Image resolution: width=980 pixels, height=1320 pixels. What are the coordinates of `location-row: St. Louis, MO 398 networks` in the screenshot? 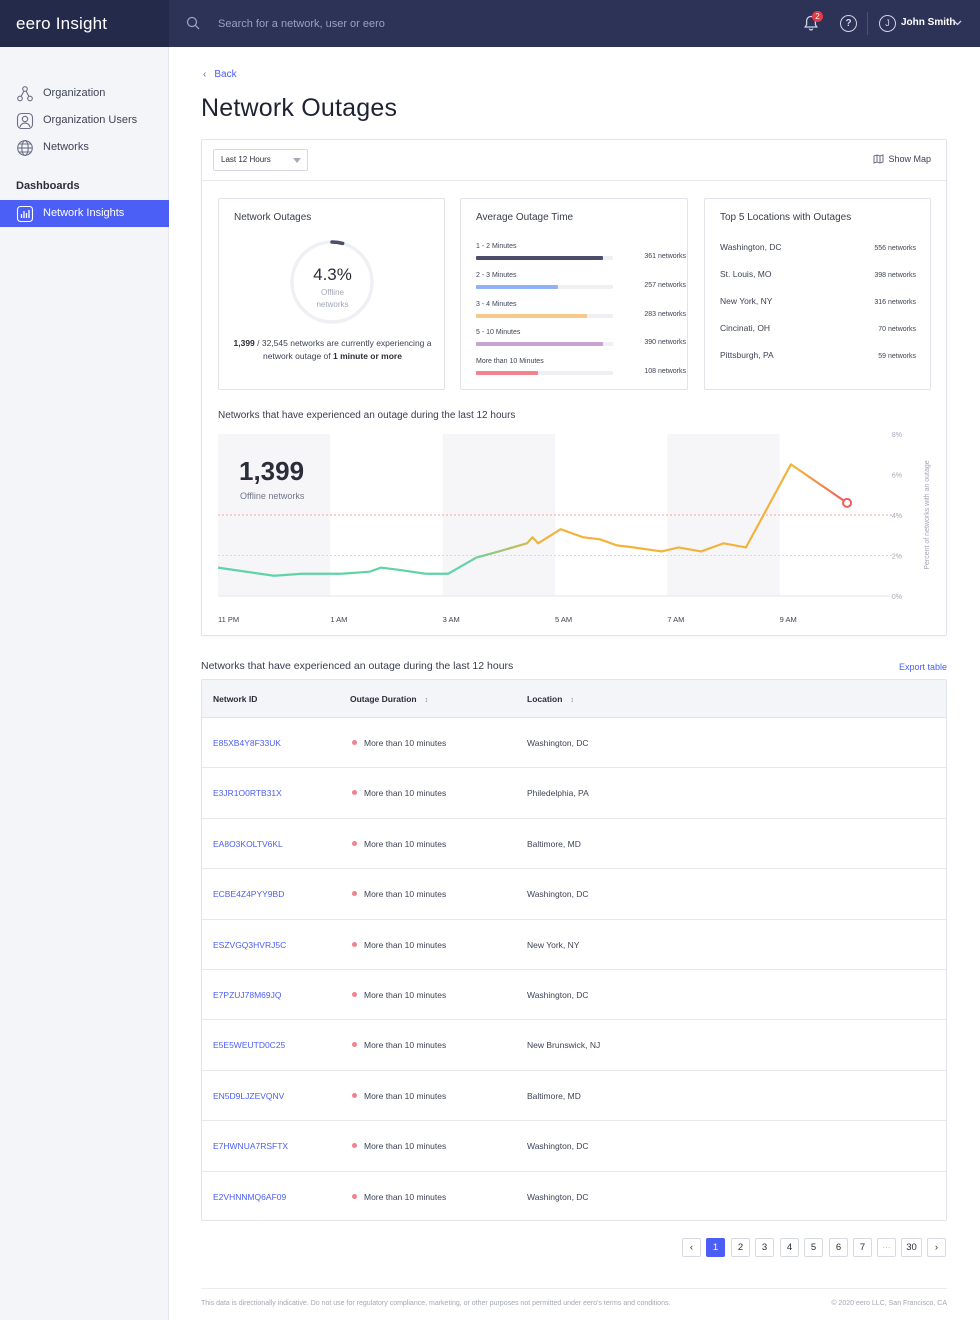 It's located at (818, 279).